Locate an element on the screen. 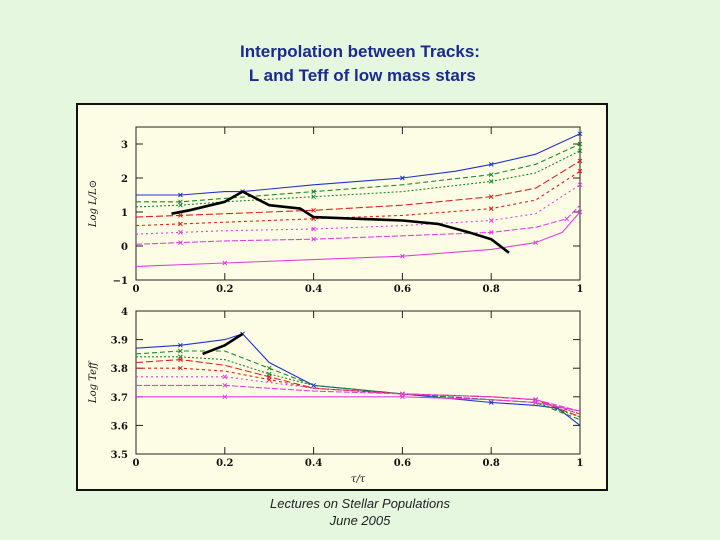  interpolated-track-top is located at coordinates (340, 222).